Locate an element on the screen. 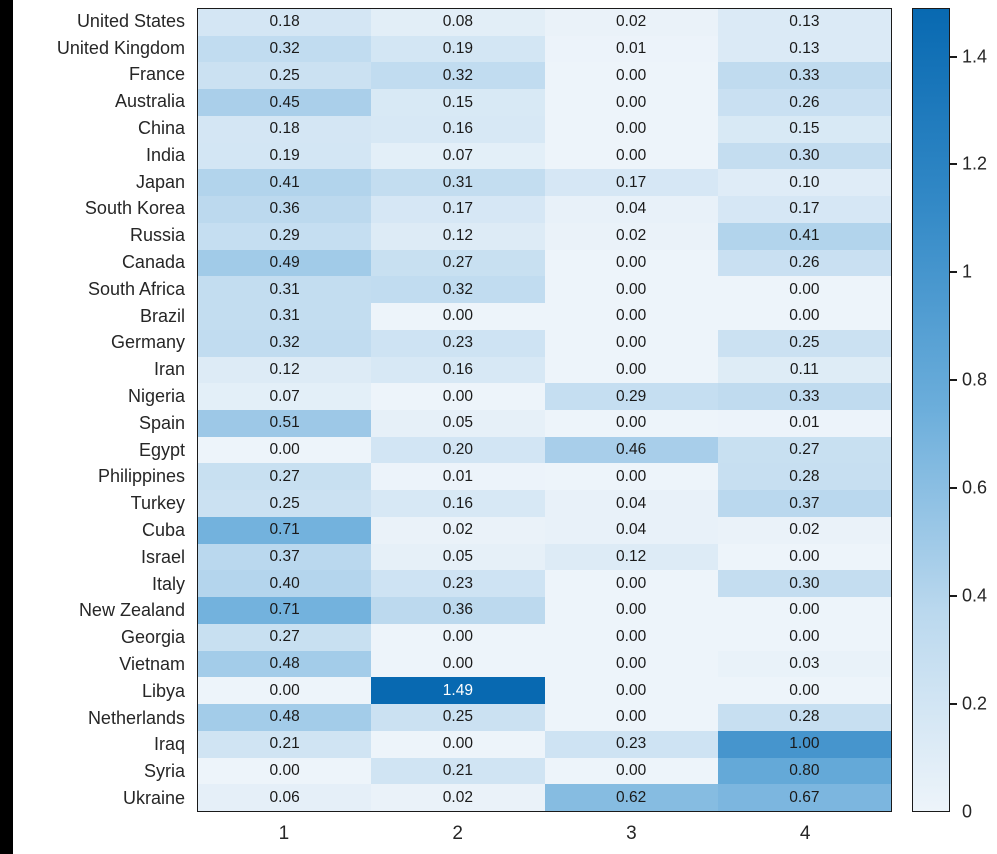 Image resolution: width=997 pixels, height=854 pixels. cell-value: 0.49 is located at coordinates (284, 262).